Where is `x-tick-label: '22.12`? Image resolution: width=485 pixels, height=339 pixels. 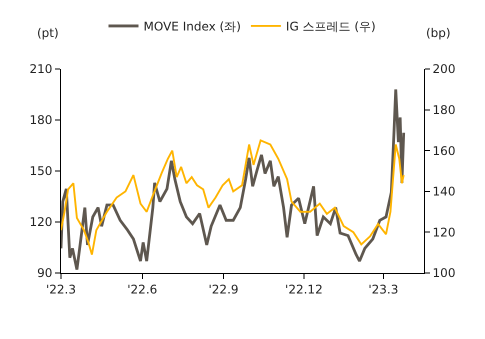
x-tick-label: '22.12 is located at coordinates (304, 289).